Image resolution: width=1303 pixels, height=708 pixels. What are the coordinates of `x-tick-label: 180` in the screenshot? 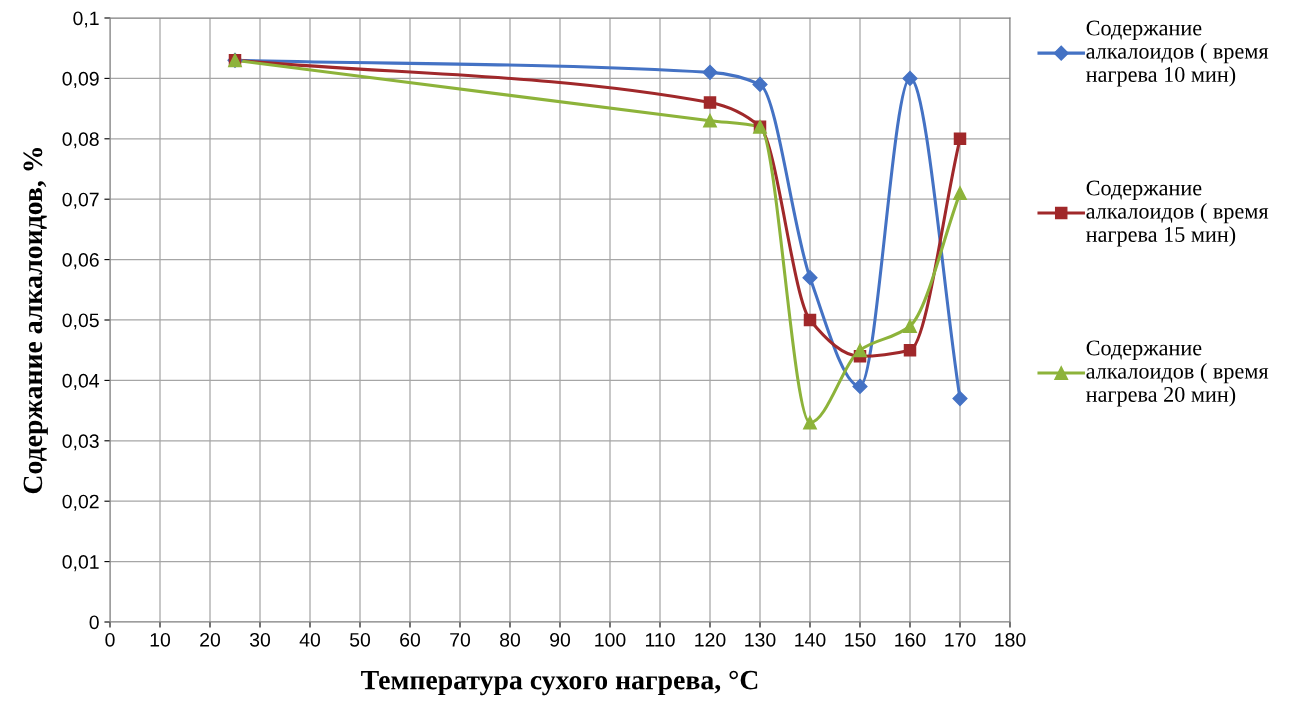 It's located at (1010, 639).